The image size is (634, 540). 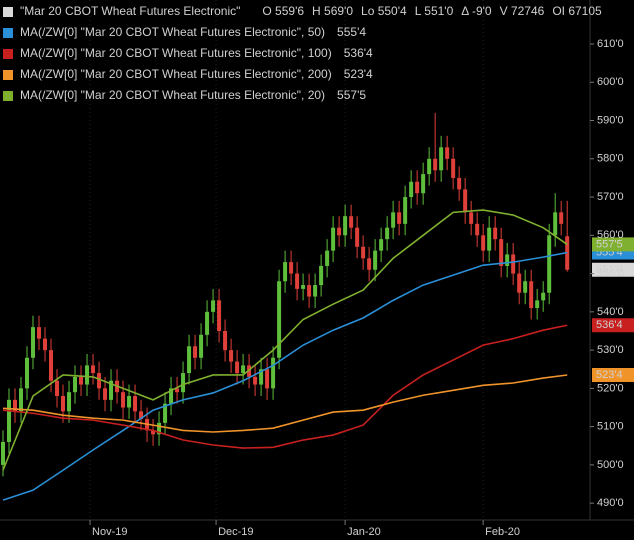 What do you see at coordinates (609, 270) in the screenshot?
I see `value-badge-label: 551'0` at bounding box center [609, 270].